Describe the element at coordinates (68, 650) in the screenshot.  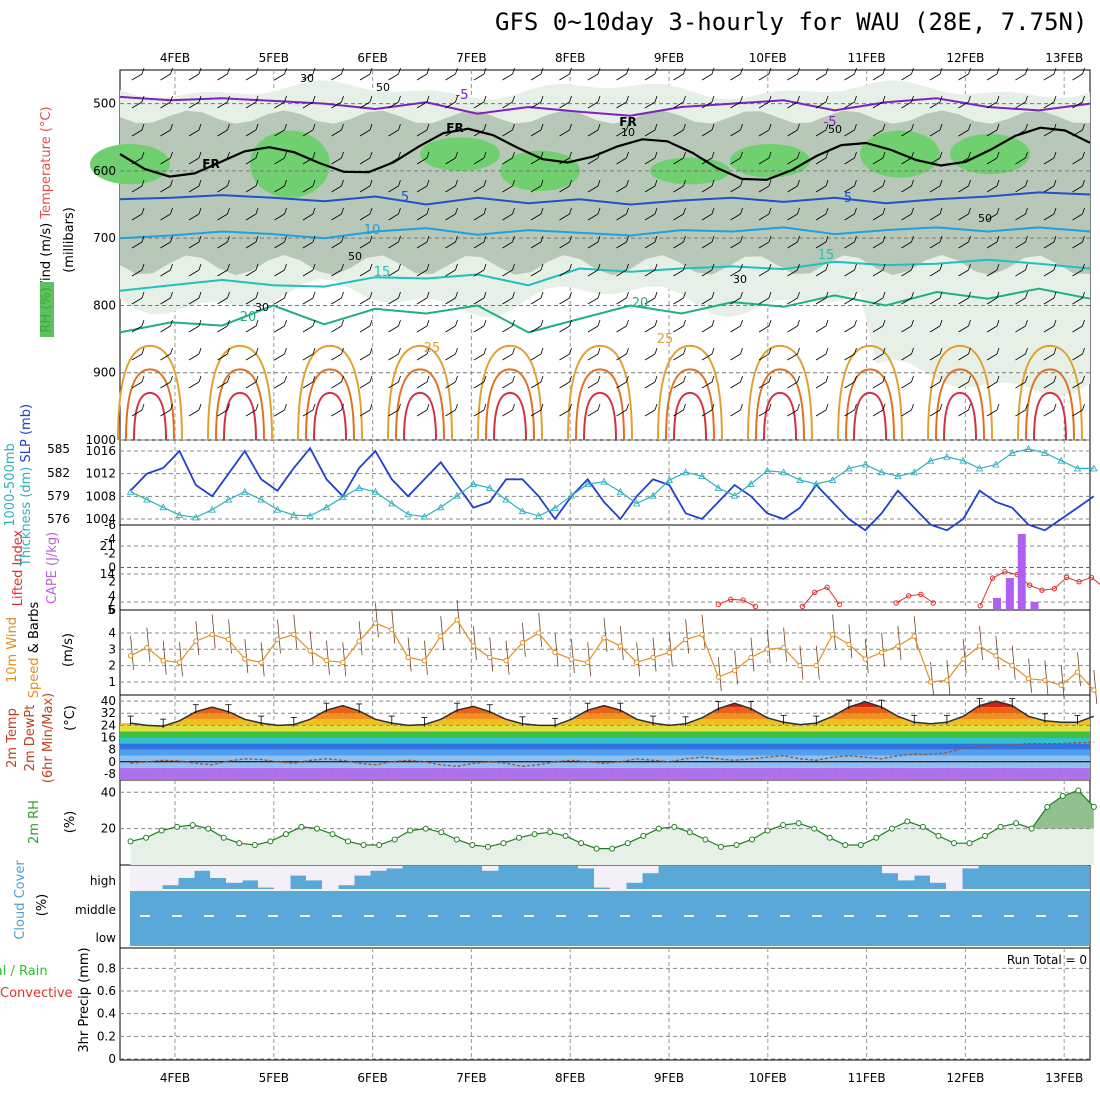
I see `wind-ylabel-3: (m/s)` at that location.